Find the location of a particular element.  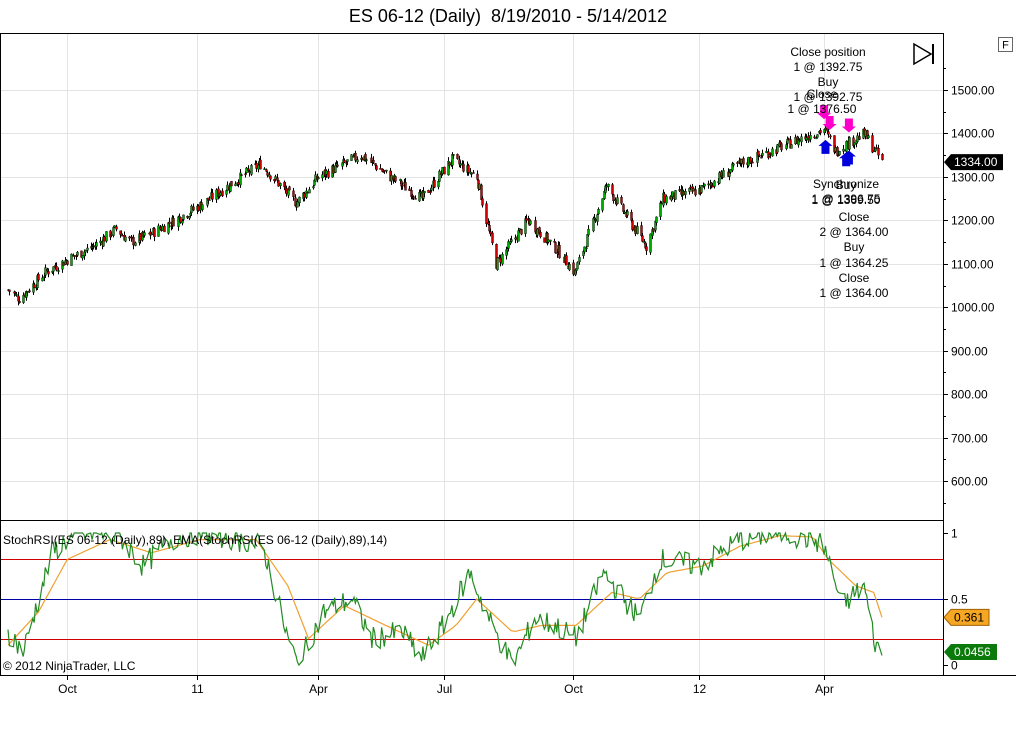

f-button: F is located at coordinates (1005, 44).